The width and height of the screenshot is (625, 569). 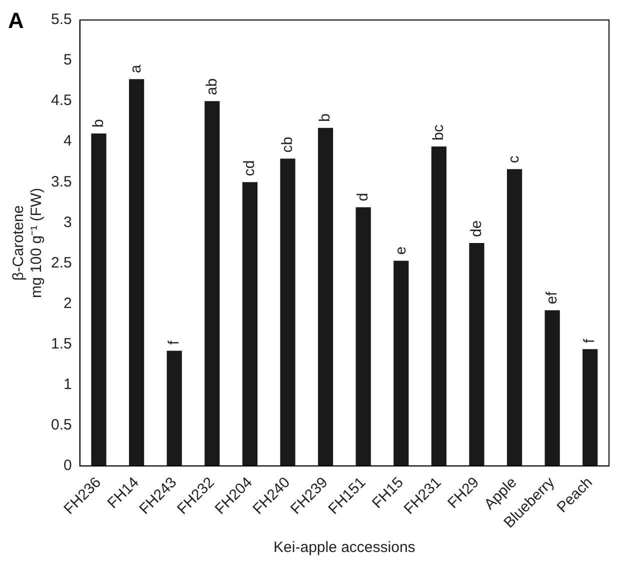 What do you see at coordinates (37, 243) in the screenshot?
I see `text: mg 100 g⁻¹ (FW)` at bounding box center [37, 243].